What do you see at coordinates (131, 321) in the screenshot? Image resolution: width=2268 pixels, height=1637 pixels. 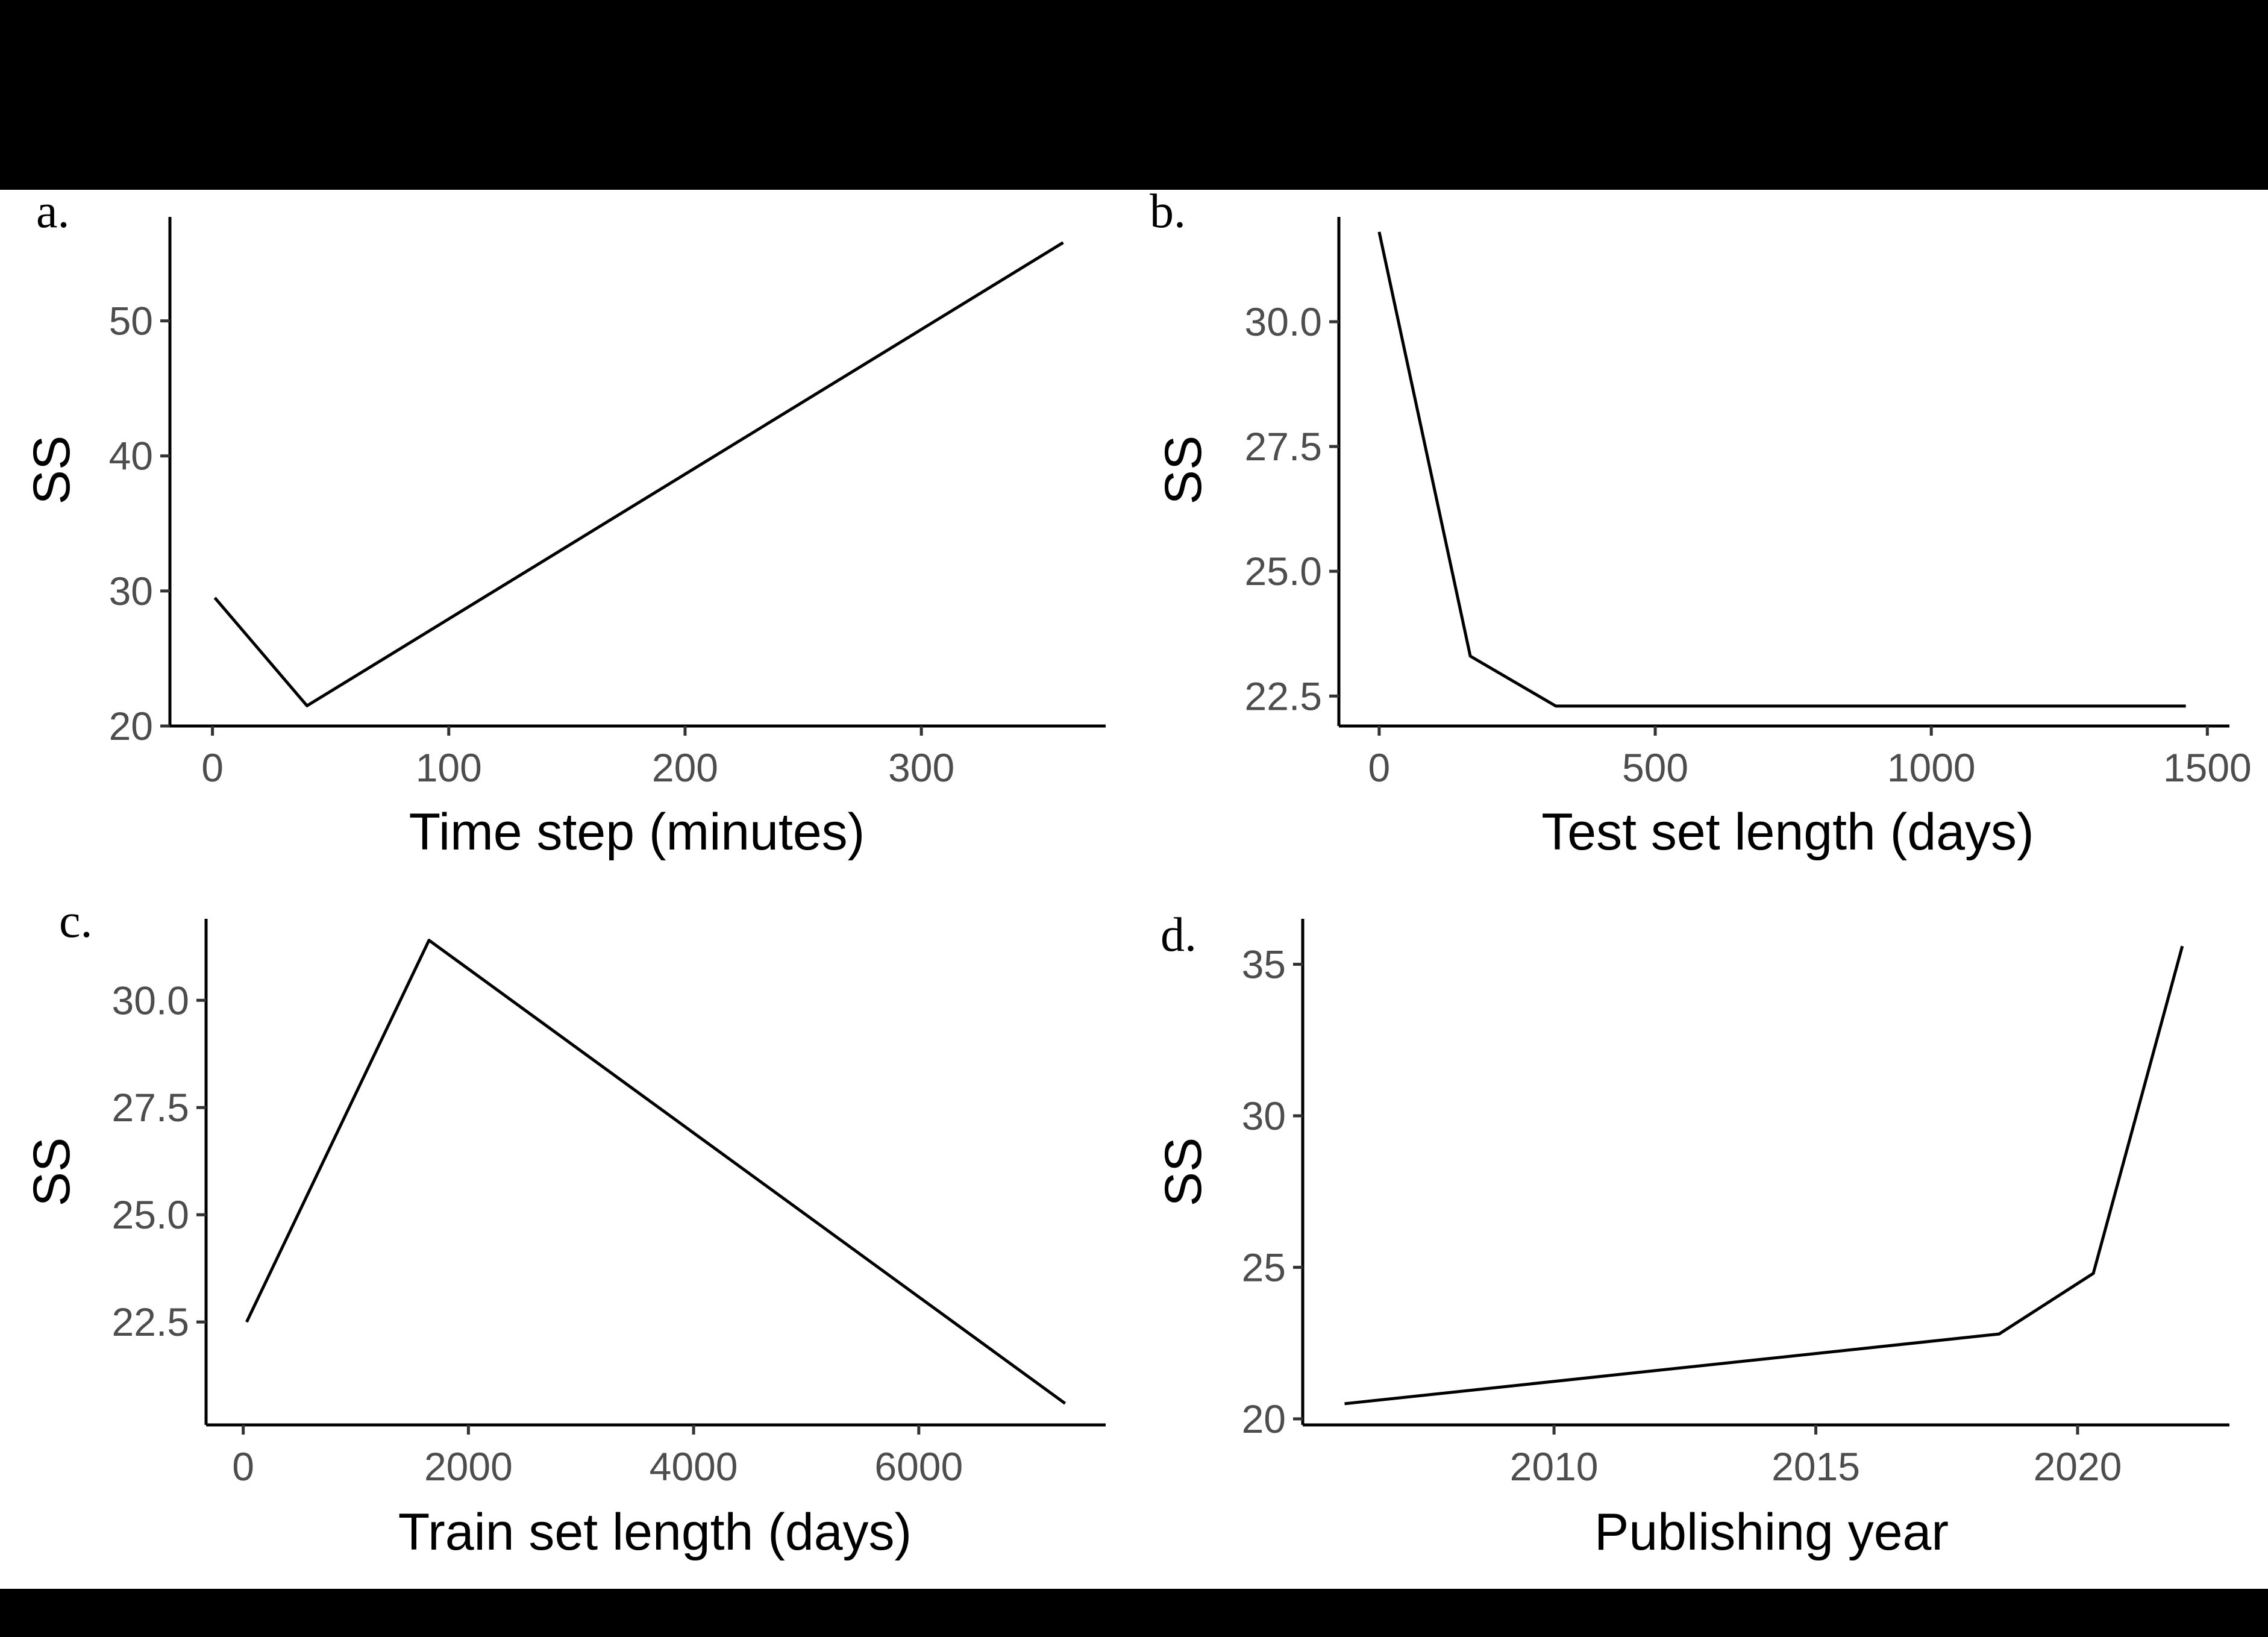 I see `panel-a-ytick-label: 50` at bounding box center [131, 321].